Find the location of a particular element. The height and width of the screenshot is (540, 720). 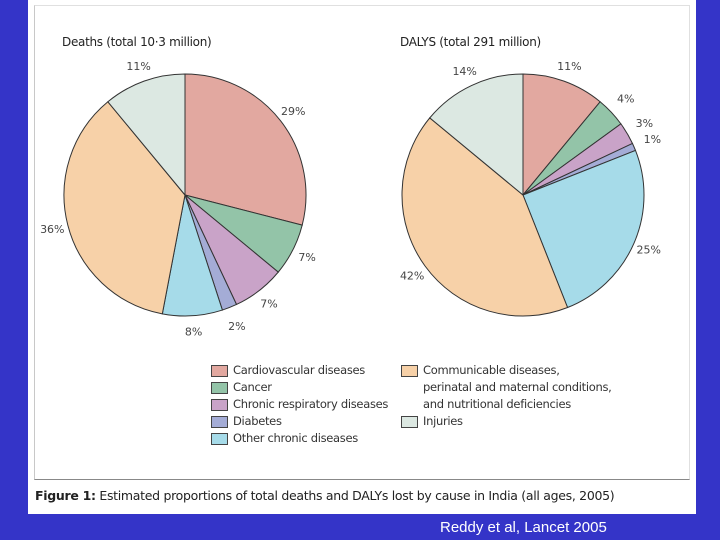

legend-label: Cancer is located at coordinates (252, 387).